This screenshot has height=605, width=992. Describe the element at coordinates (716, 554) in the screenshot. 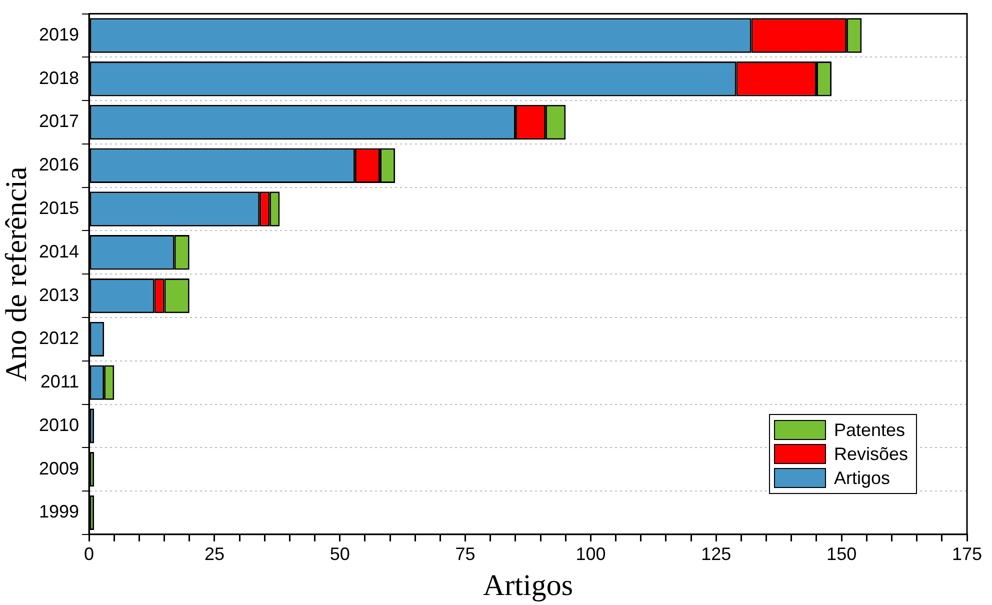

I see `x-tick-label: 125` at that location.